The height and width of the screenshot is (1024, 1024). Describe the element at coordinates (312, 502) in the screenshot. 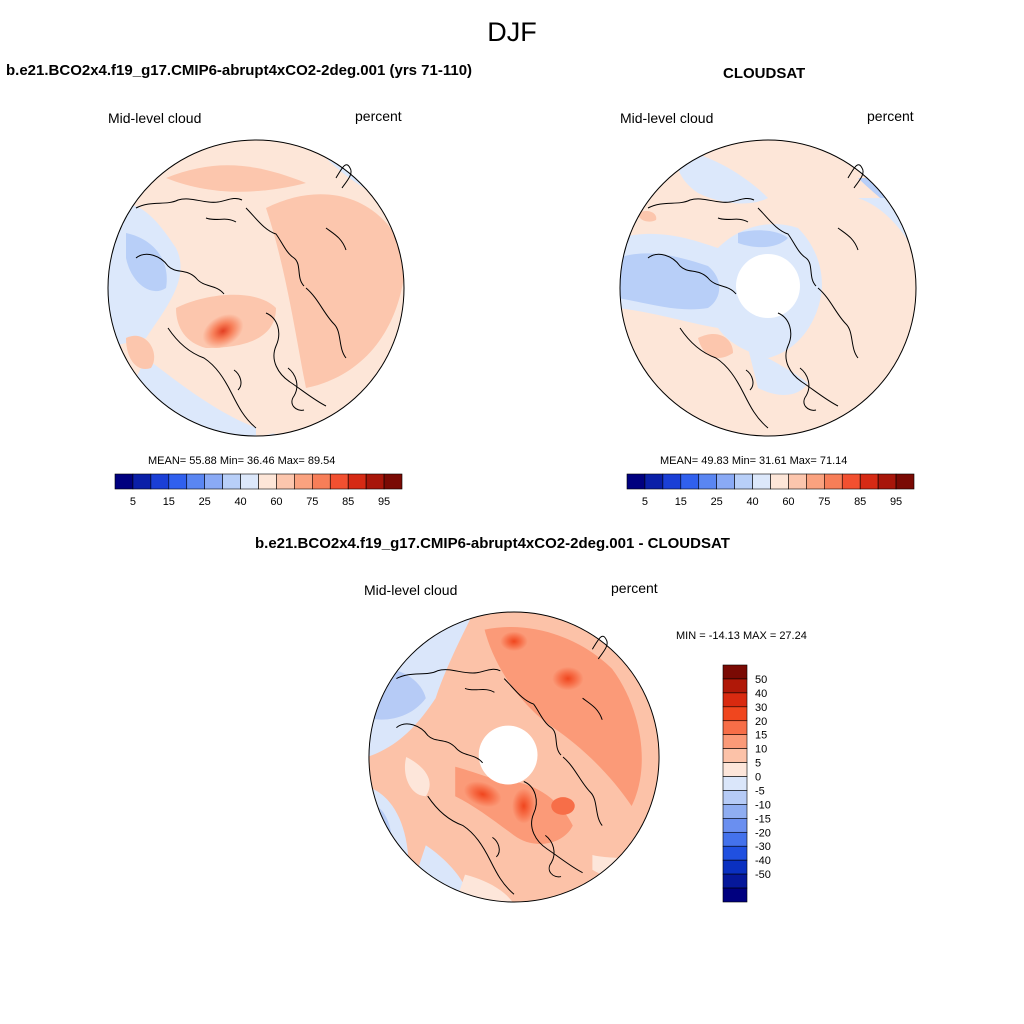

I see `panel-1-colorbar-tick-label: 75` at that location.